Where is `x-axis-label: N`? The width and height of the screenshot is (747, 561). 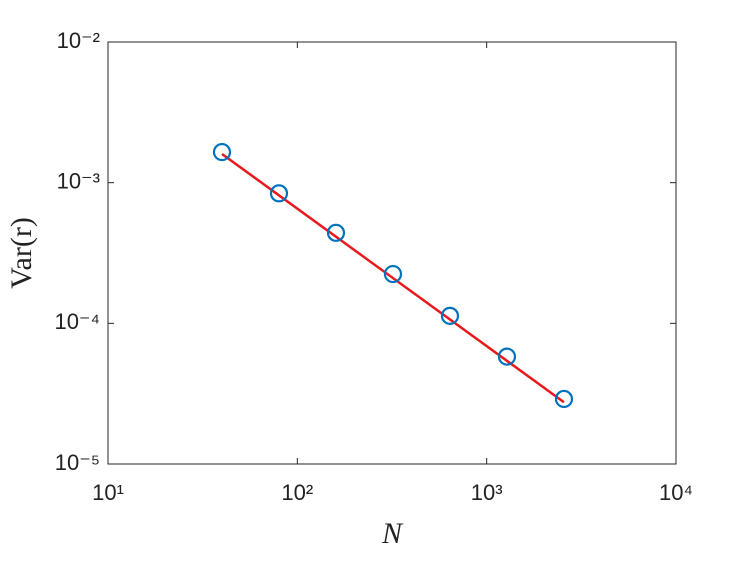
x-axis-label: N is located at coordinates (392, 533).